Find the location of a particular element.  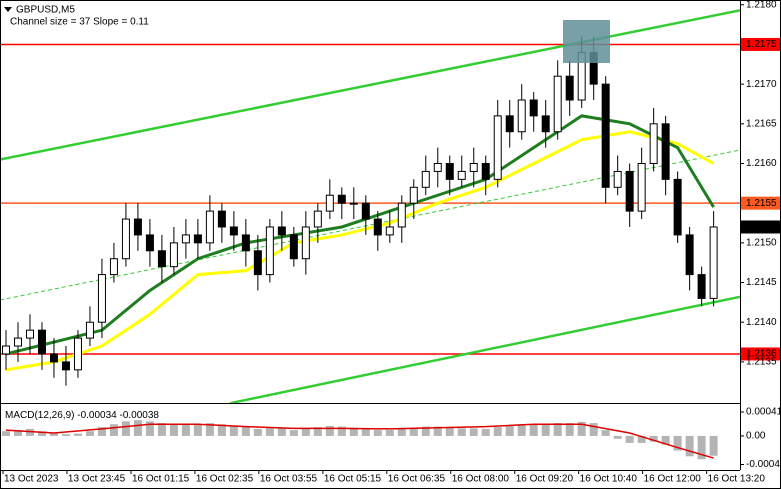

line-series is located at coordinates (359, 441).